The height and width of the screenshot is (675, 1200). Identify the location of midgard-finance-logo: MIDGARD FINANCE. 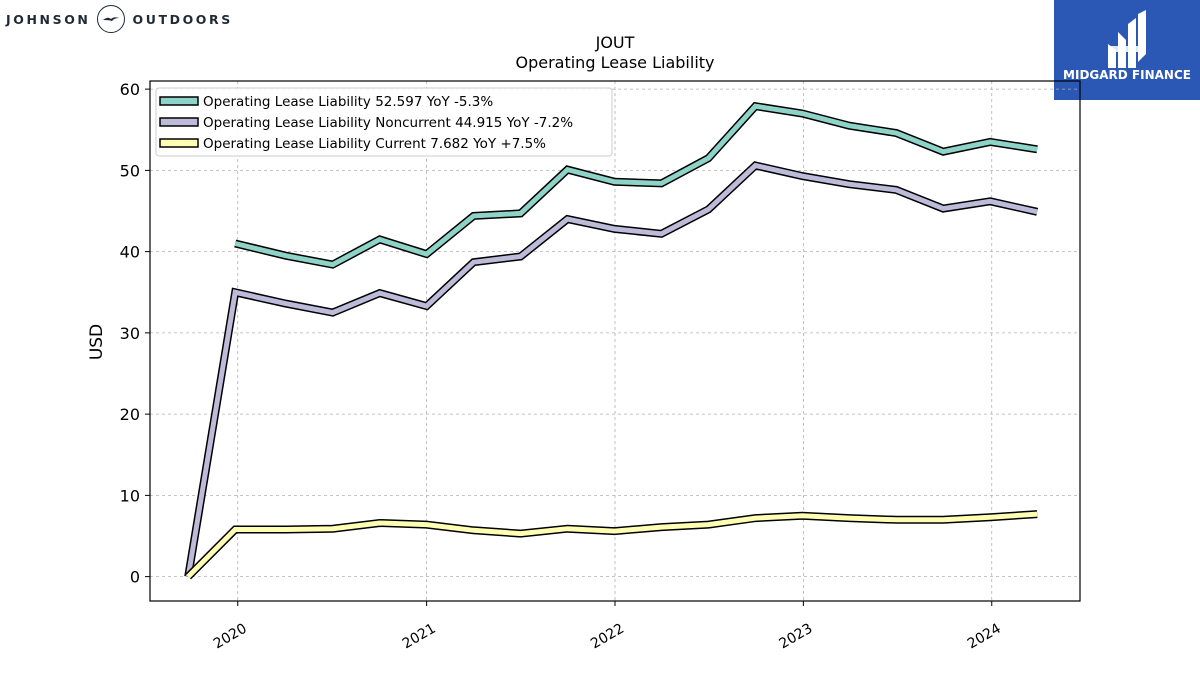
(1127, 50).